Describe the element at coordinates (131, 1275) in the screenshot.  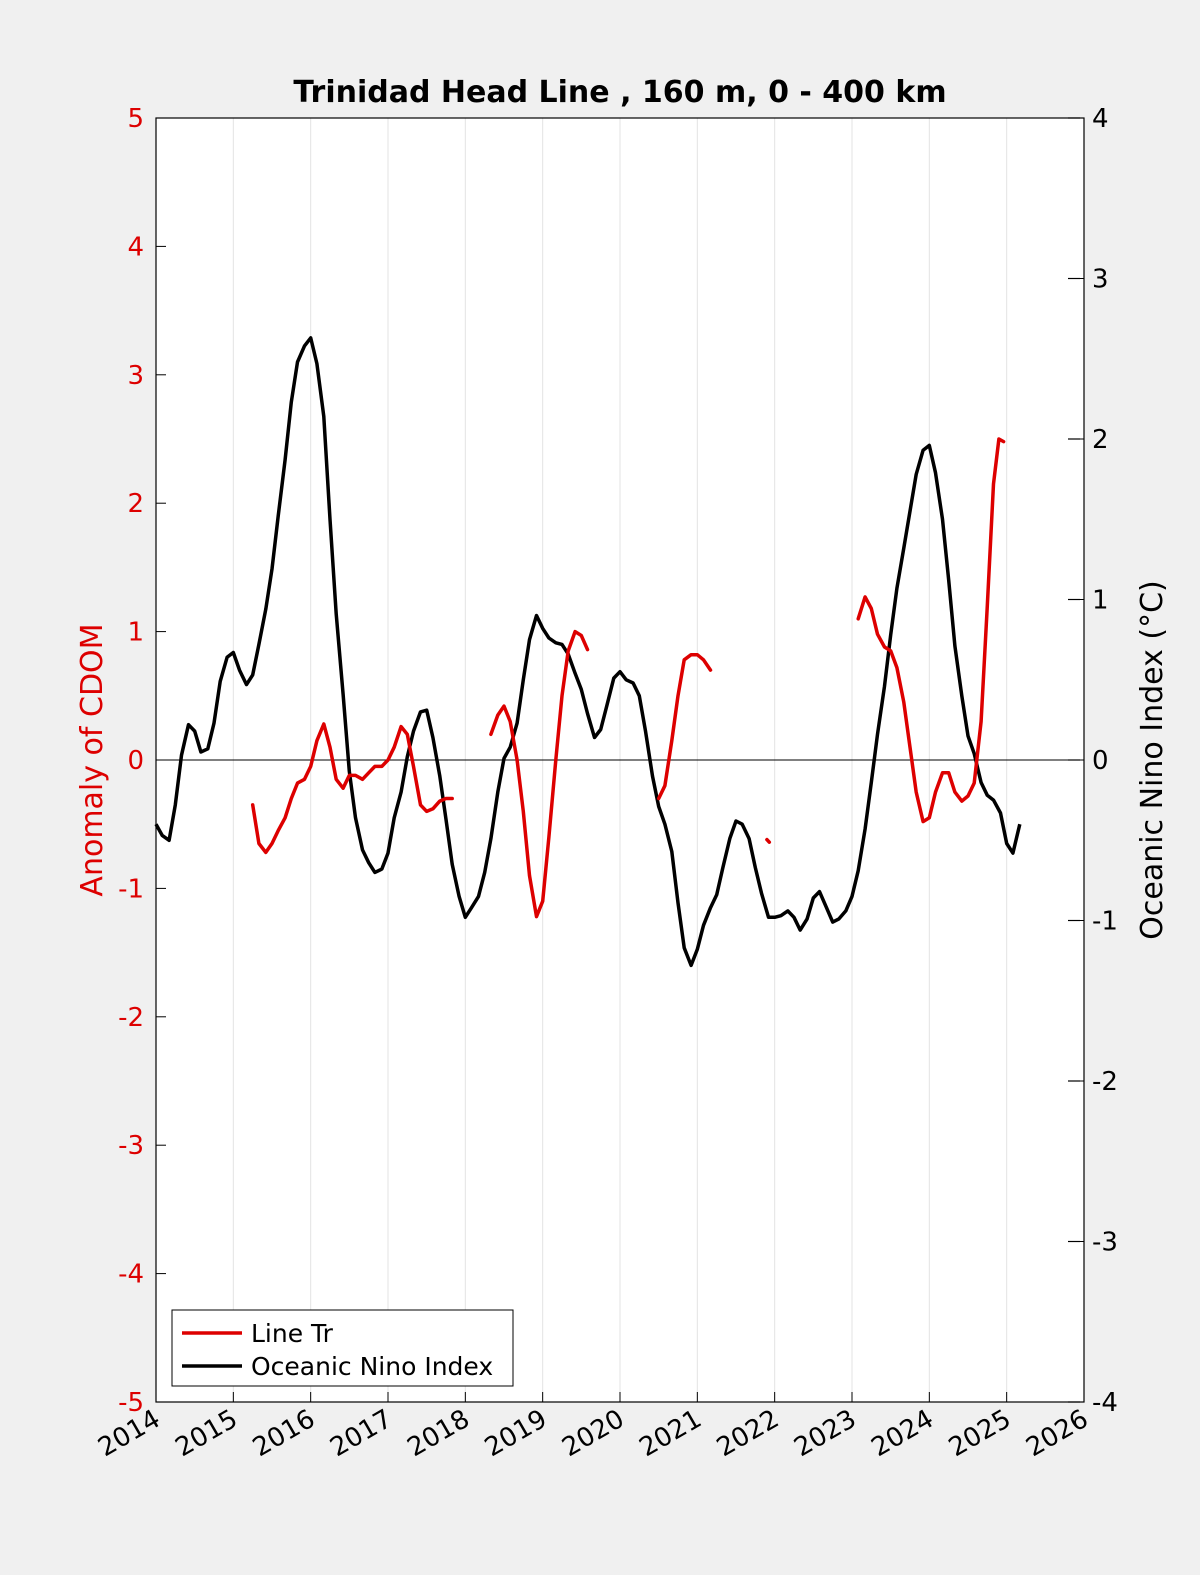
I see `left-tick-label: -4` at that location.